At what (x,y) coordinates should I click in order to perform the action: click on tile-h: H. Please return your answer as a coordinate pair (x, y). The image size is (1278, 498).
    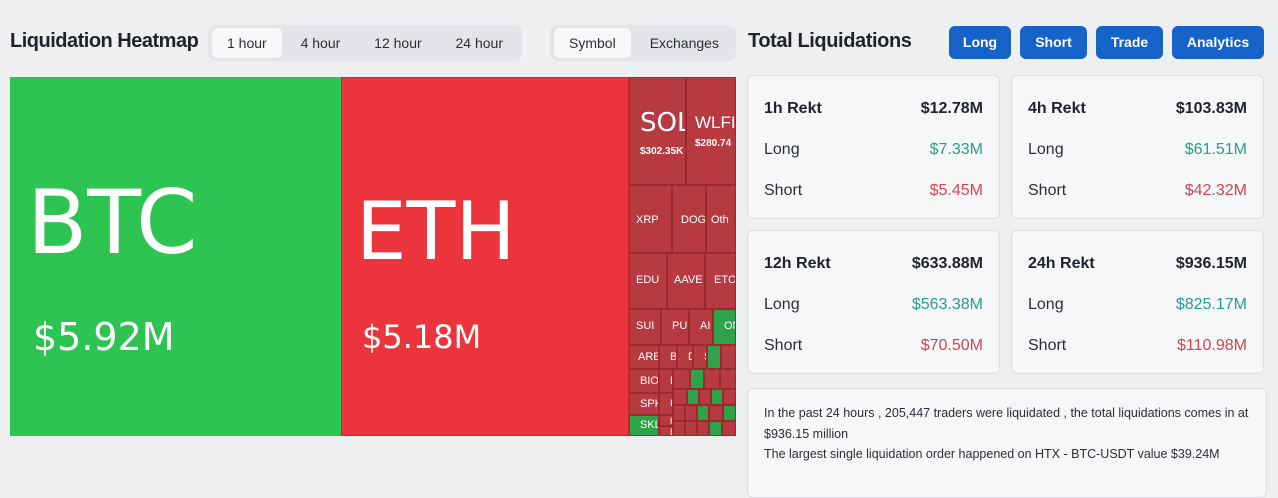
    Looking at the image, I should click on (666, 420).